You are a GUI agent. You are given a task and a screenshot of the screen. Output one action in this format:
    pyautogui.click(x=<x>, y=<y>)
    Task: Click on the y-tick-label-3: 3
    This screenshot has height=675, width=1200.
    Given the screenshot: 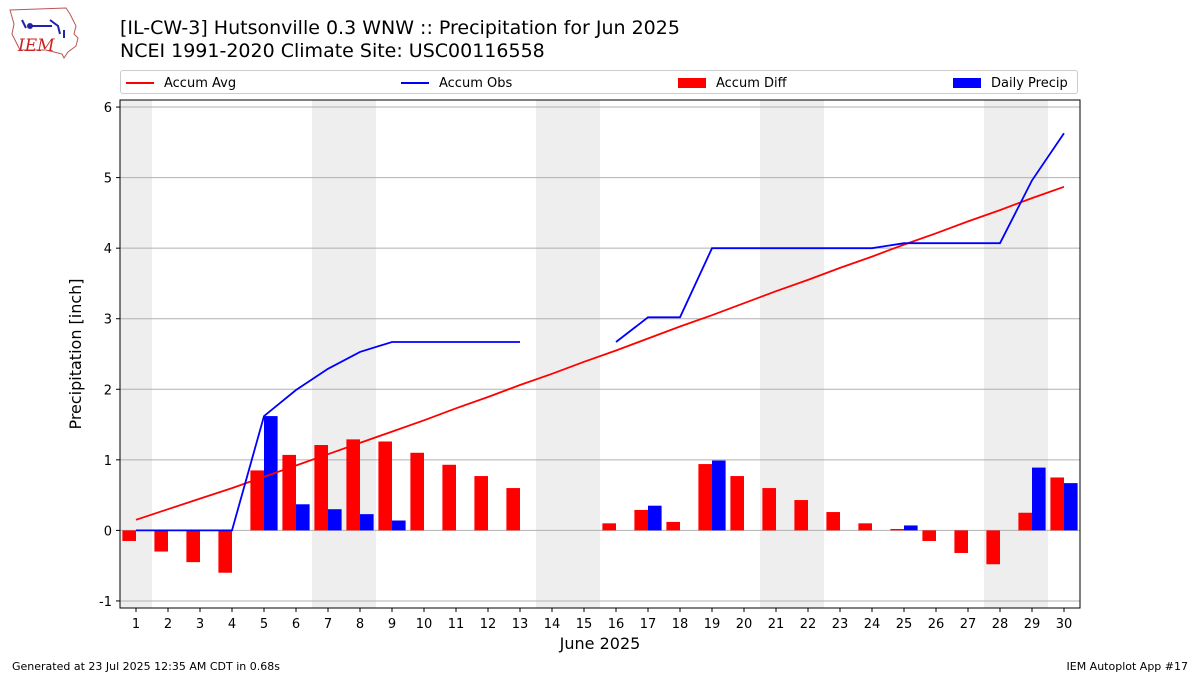 What is the action you would take?
    pyautogui.click(x=108, y=320)
    